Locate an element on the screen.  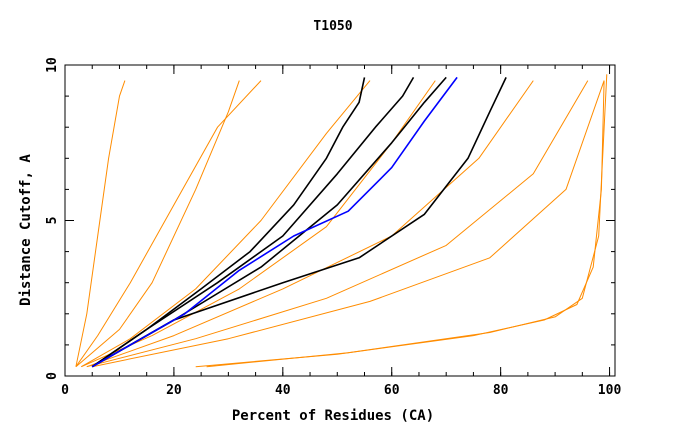
x-tick-label: 40 is located at coordinates (283, 390).